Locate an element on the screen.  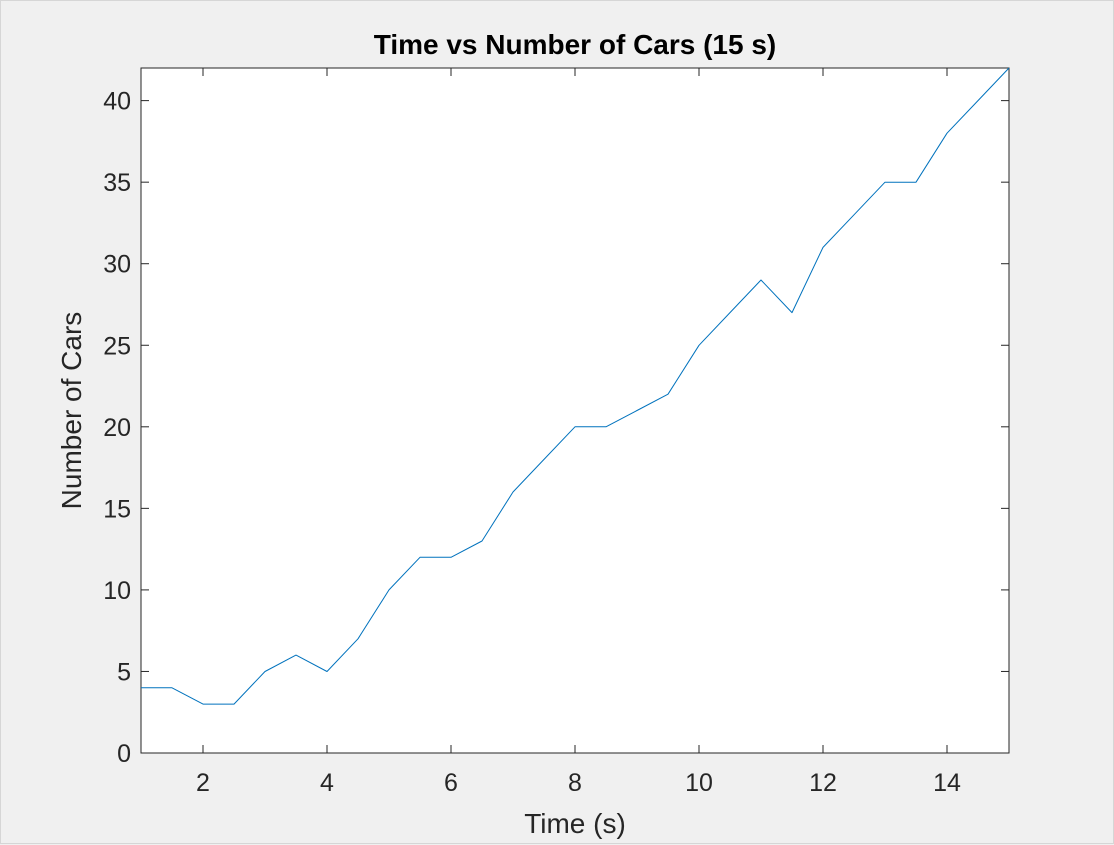
y-tick-label: 25 is located at coordinates (117, 346).